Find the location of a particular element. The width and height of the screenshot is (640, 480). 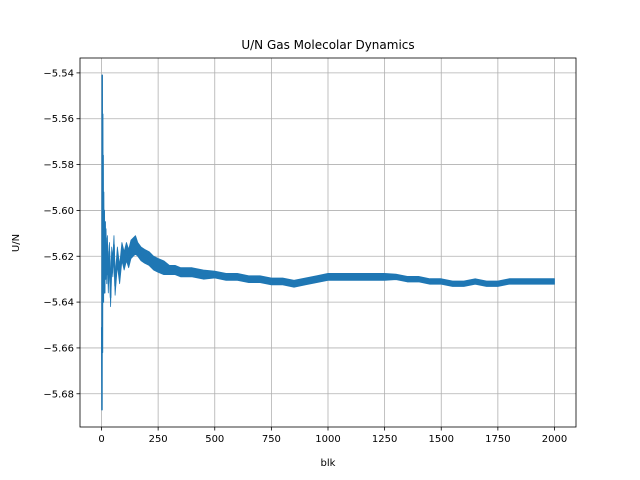

x-tick-label: 0 is located at coordinates (101, 439).